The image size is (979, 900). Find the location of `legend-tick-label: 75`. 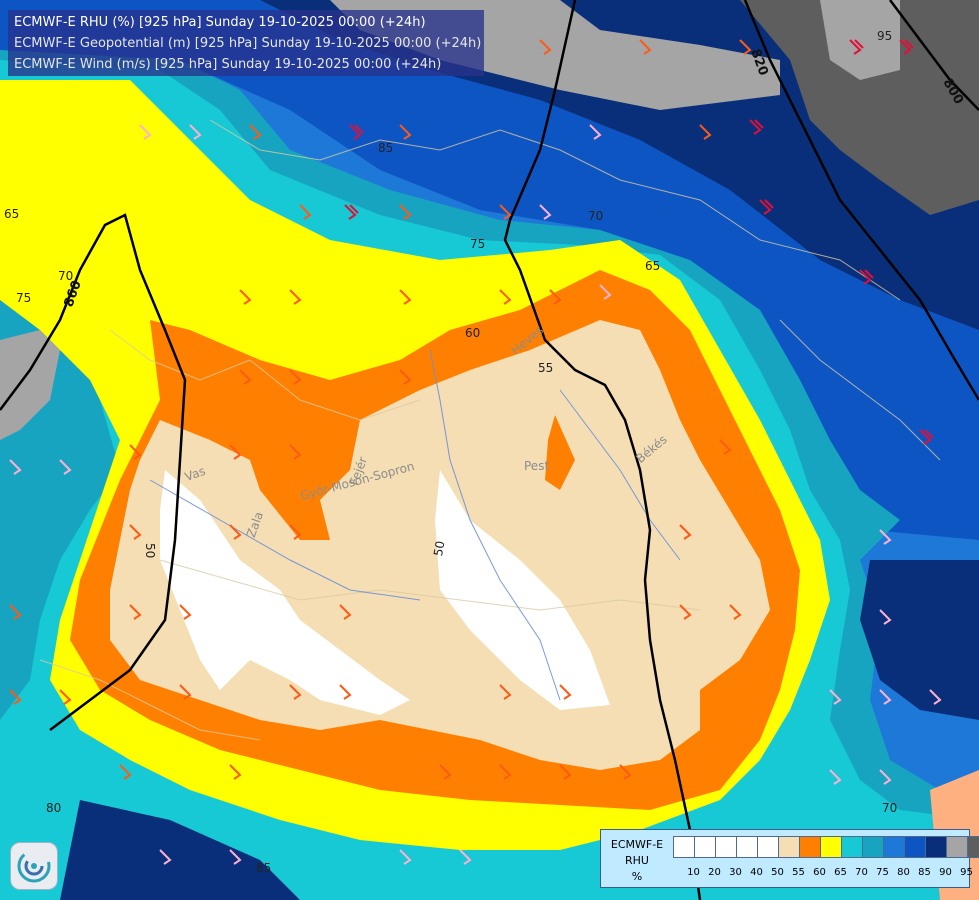

legend-tick-label: 75 is located at coordinates (882, 872).